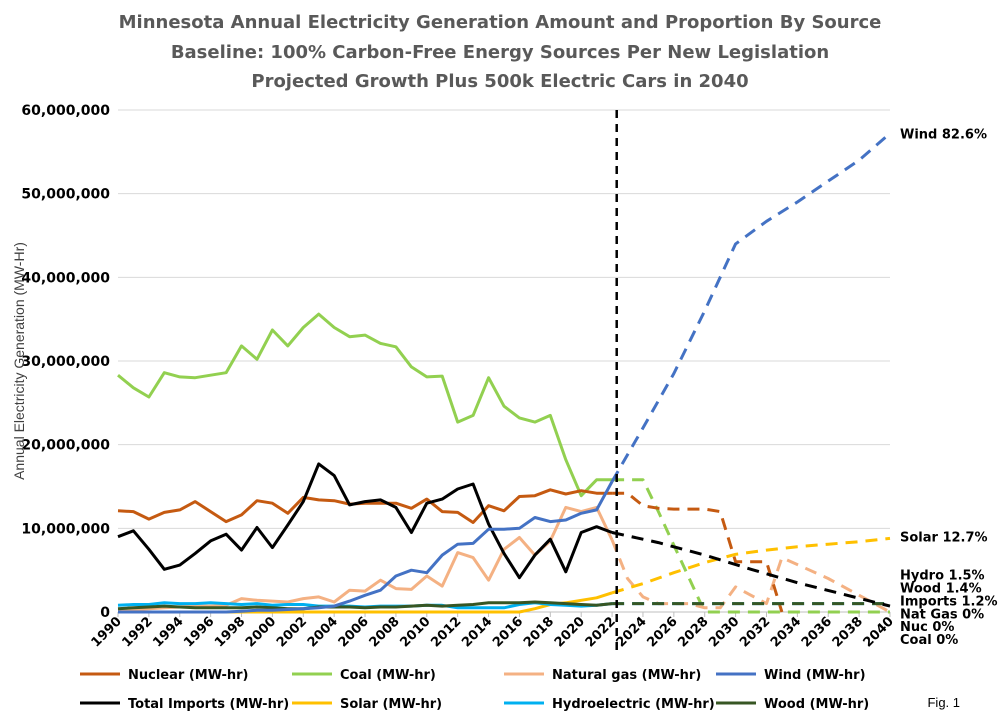 The image size is (1000, 726). What do you see at coordinates (391, 704) in the screenshot?
I see `legend-entry-solar: Solar (MW-hr)` at bounding box center [391, 704].